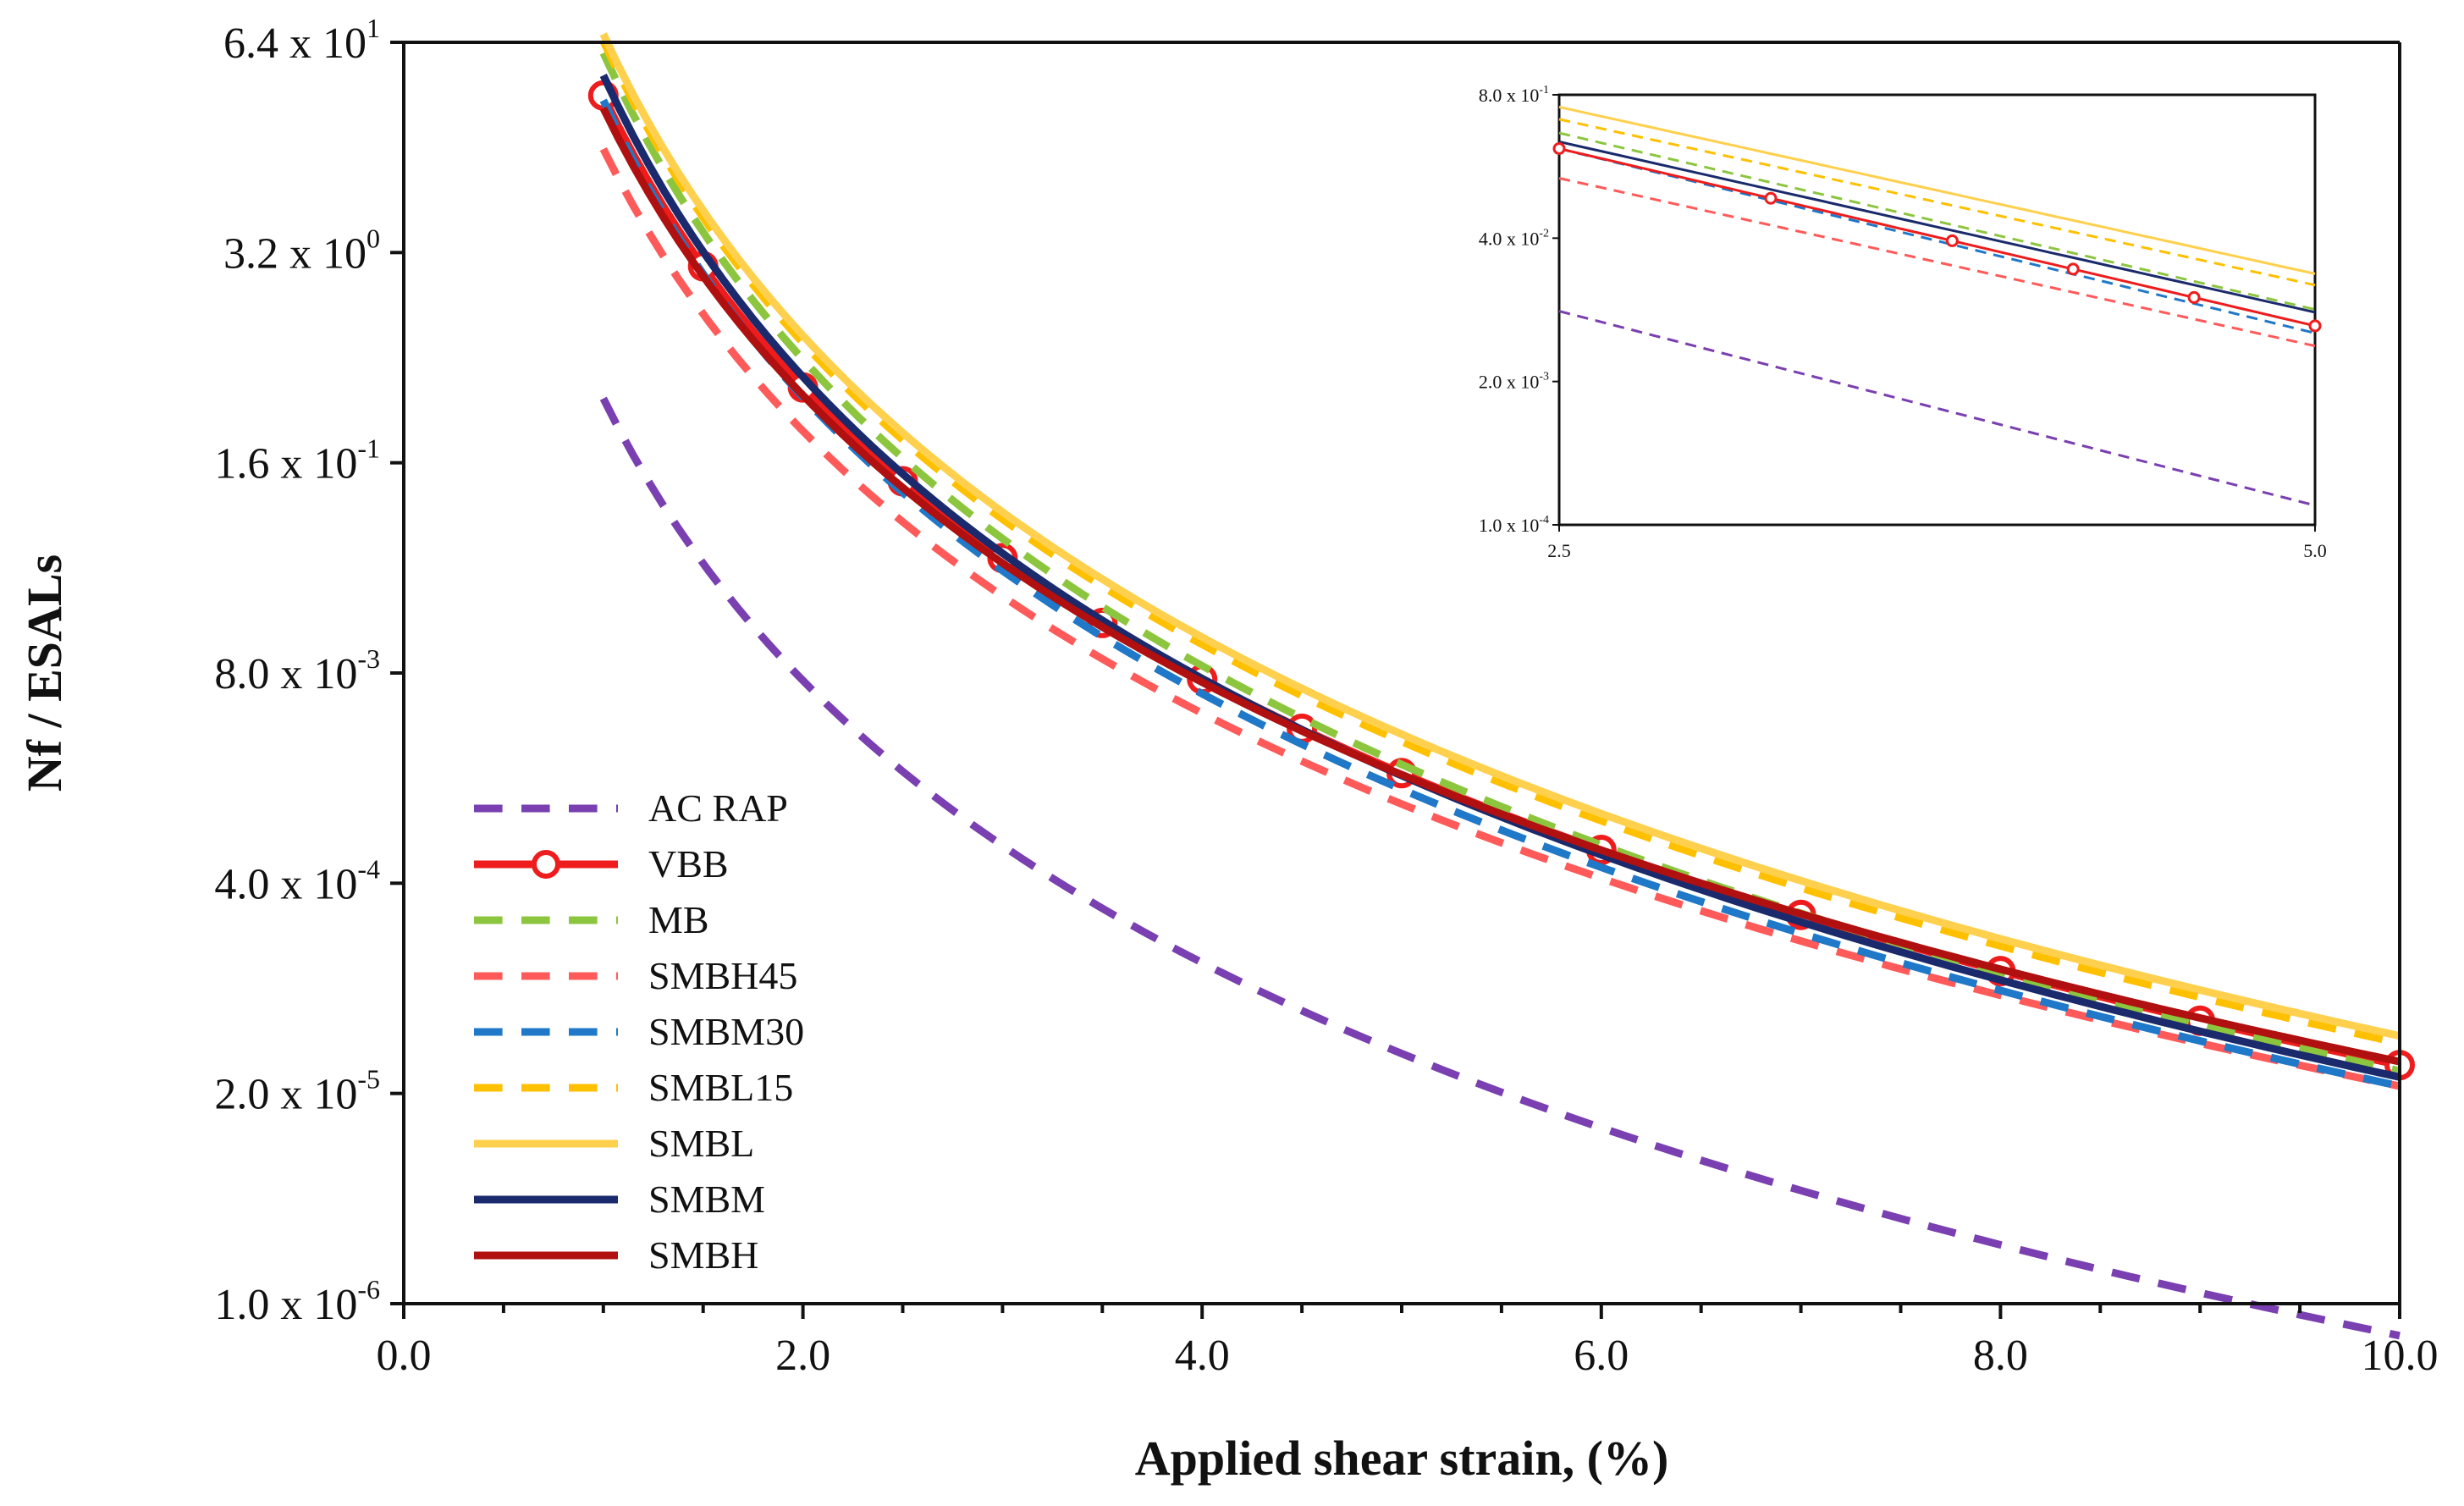 Image resolution: width=2464 pixels, height=1506 pixels. What do you see at coordinates (722, 976) in the screenshot?
I see `legend-label-smbh45: SMBH45` at bounding box center [722, 976].